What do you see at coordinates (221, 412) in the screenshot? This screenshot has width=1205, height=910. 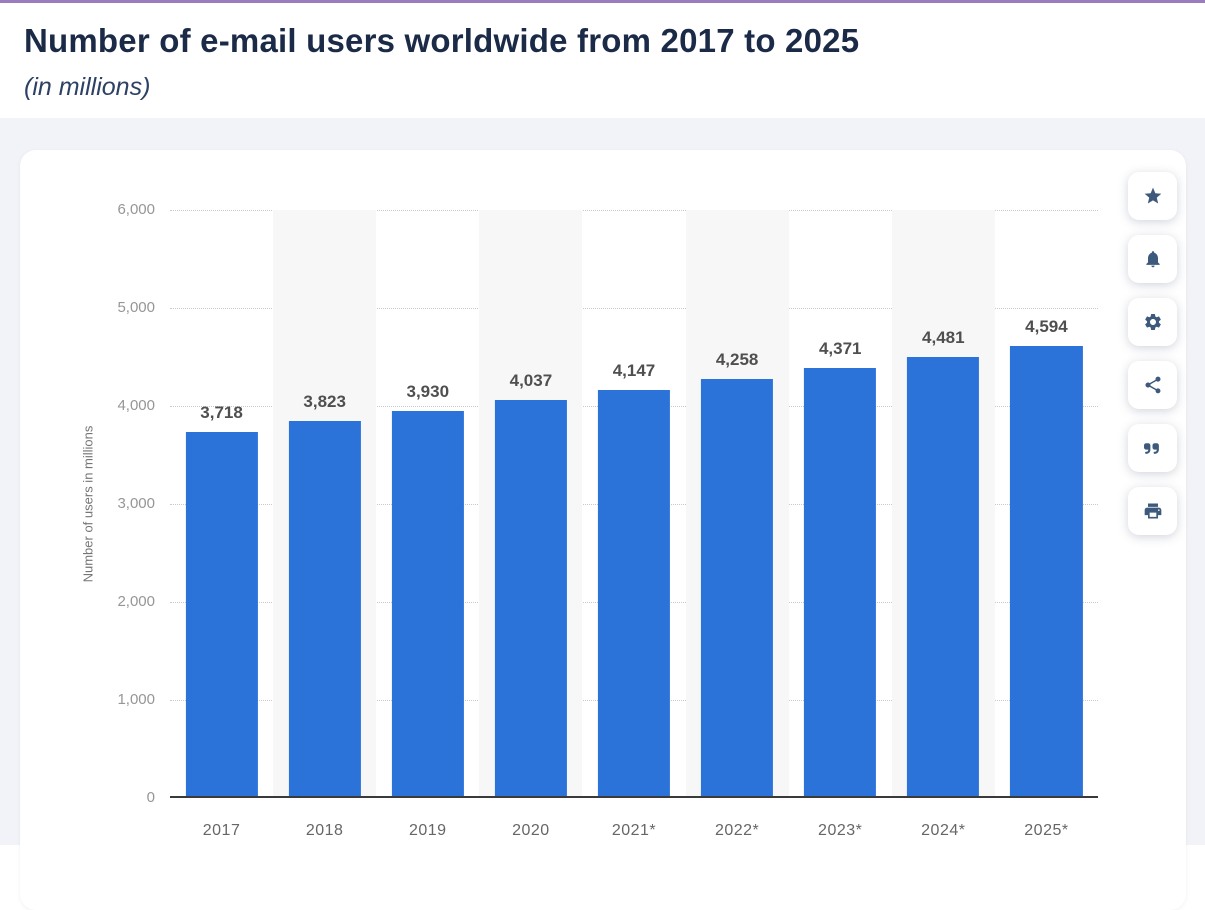 I see `bar-value-label: 3,718` at bounding box center [221, 412].